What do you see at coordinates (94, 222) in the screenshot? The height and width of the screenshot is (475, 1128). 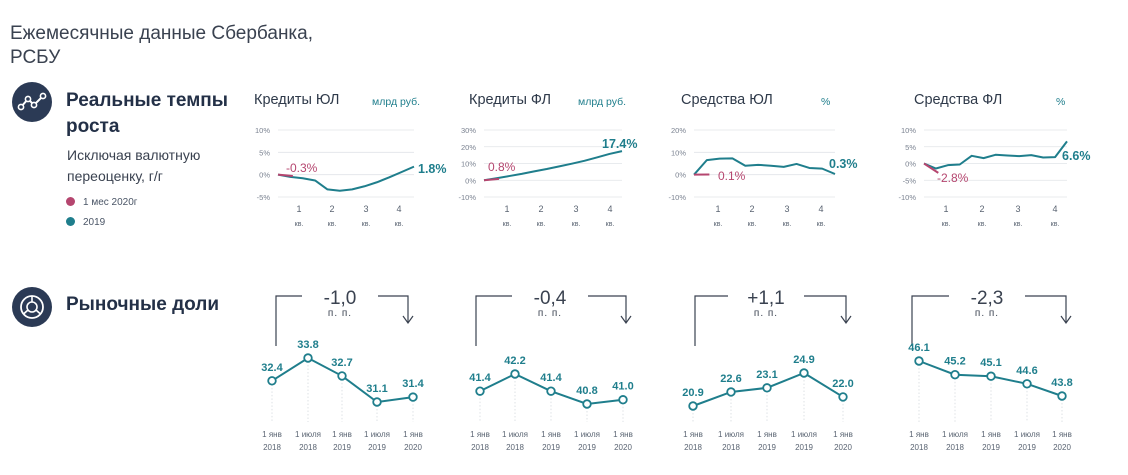 I see `legend-label-2019: 2019` at bounding box center [94, 222].